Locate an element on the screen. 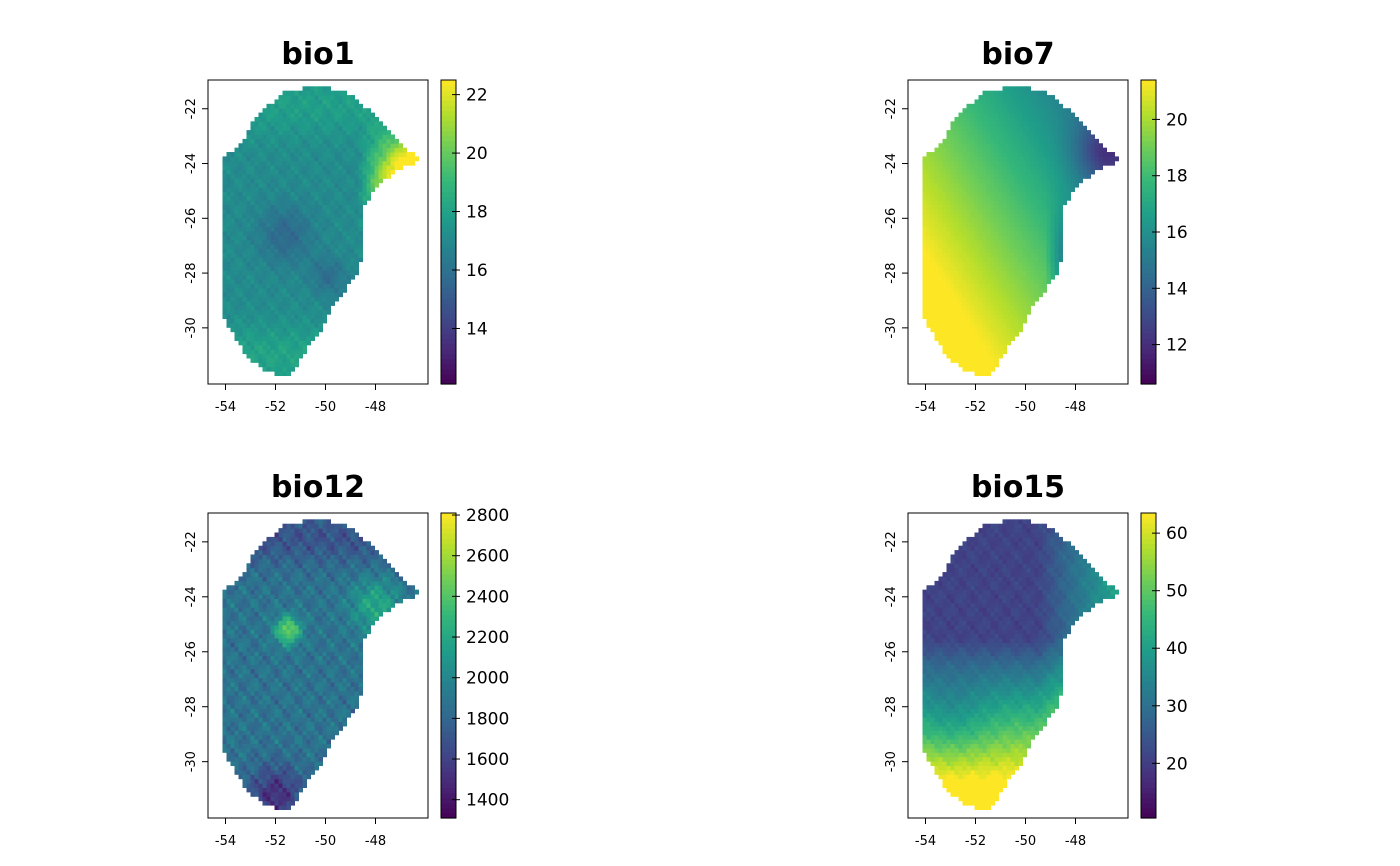 The height and width of the screenshot is (866, 1400). legend-swatch is located at coordinates (1148, 118).